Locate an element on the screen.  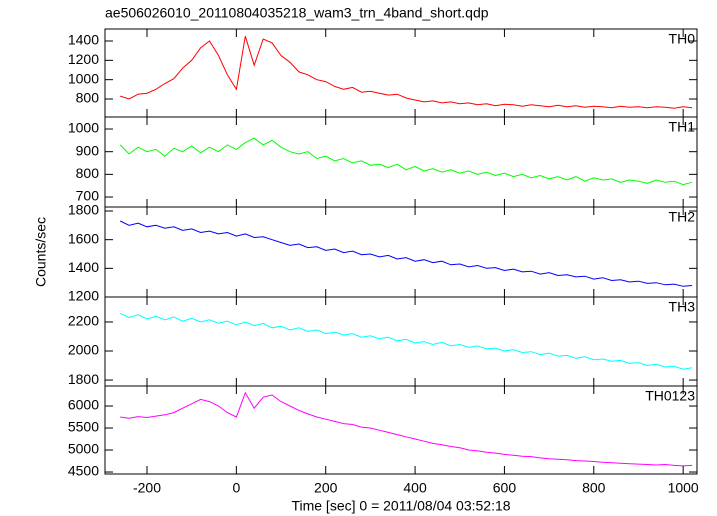
y-tick-label: 2200 is located at coordinates (83, 321).